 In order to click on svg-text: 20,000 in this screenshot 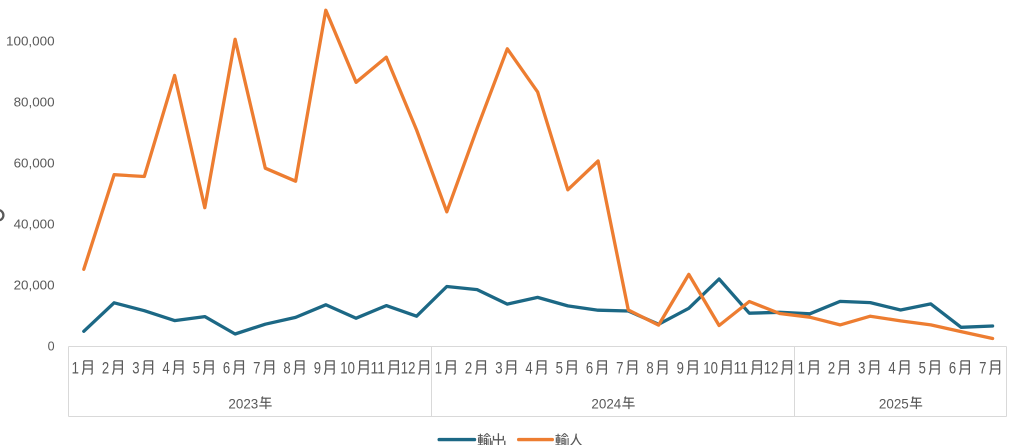, I will do `click(34, 285)`.